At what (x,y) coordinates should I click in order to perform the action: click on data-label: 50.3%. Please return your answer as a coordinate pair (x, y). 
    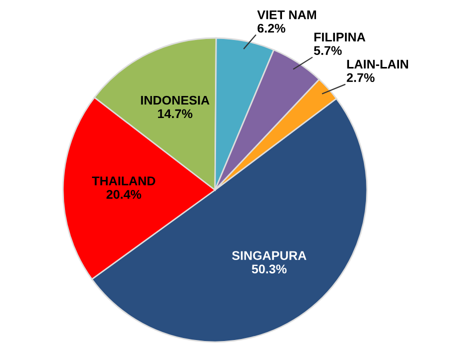
    Looking at the image, I should click on (269, 269).